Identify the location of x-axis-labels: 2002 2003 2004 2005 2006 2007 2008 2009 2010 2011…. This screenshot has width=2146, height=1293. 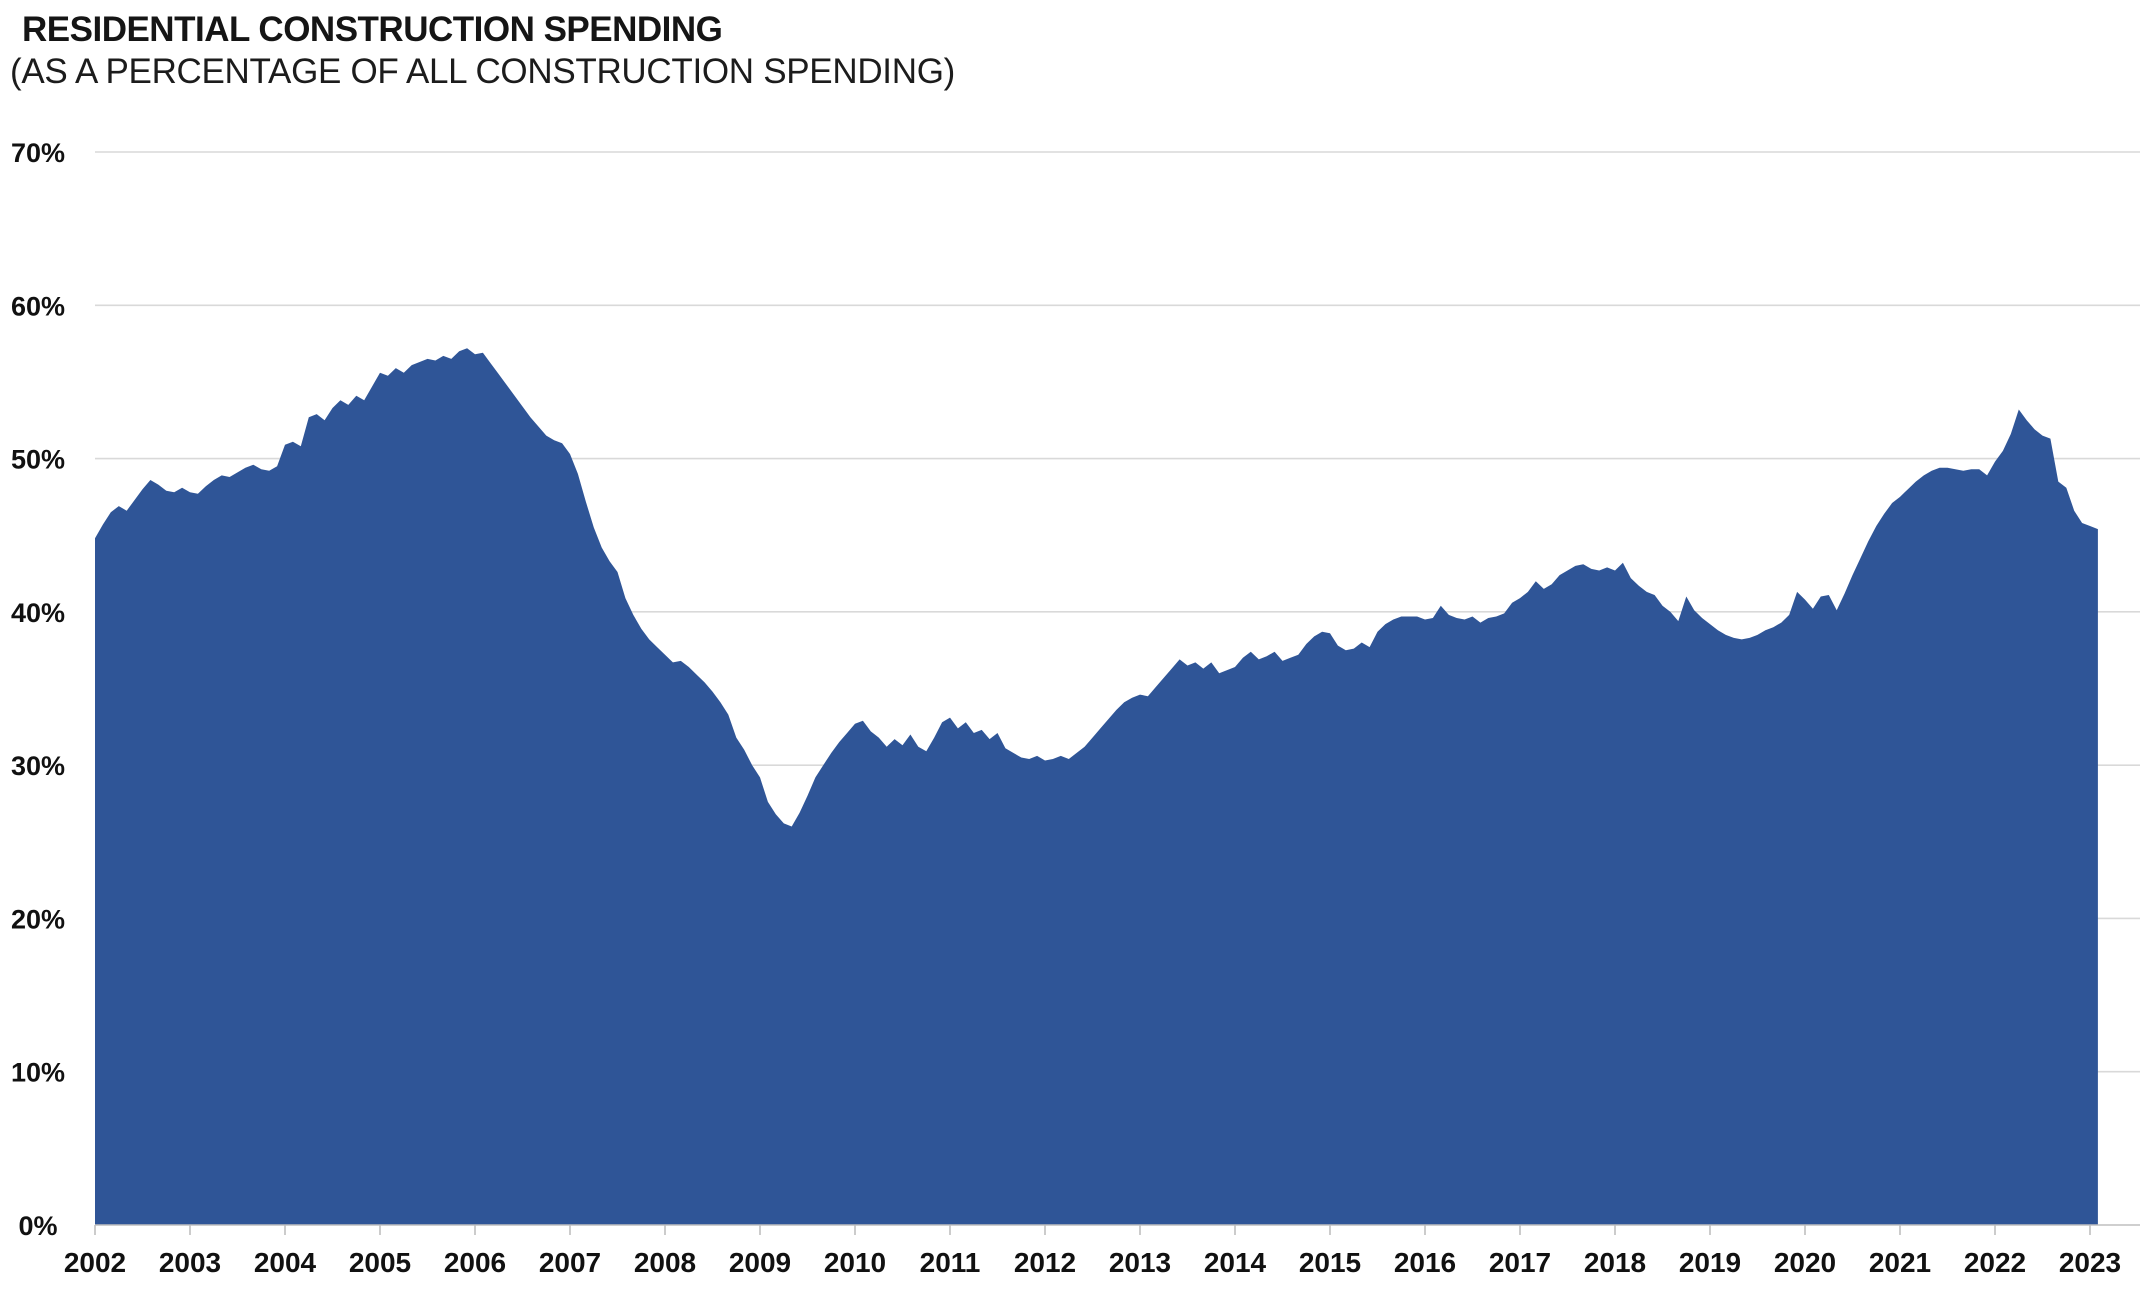
(1092, 1262).